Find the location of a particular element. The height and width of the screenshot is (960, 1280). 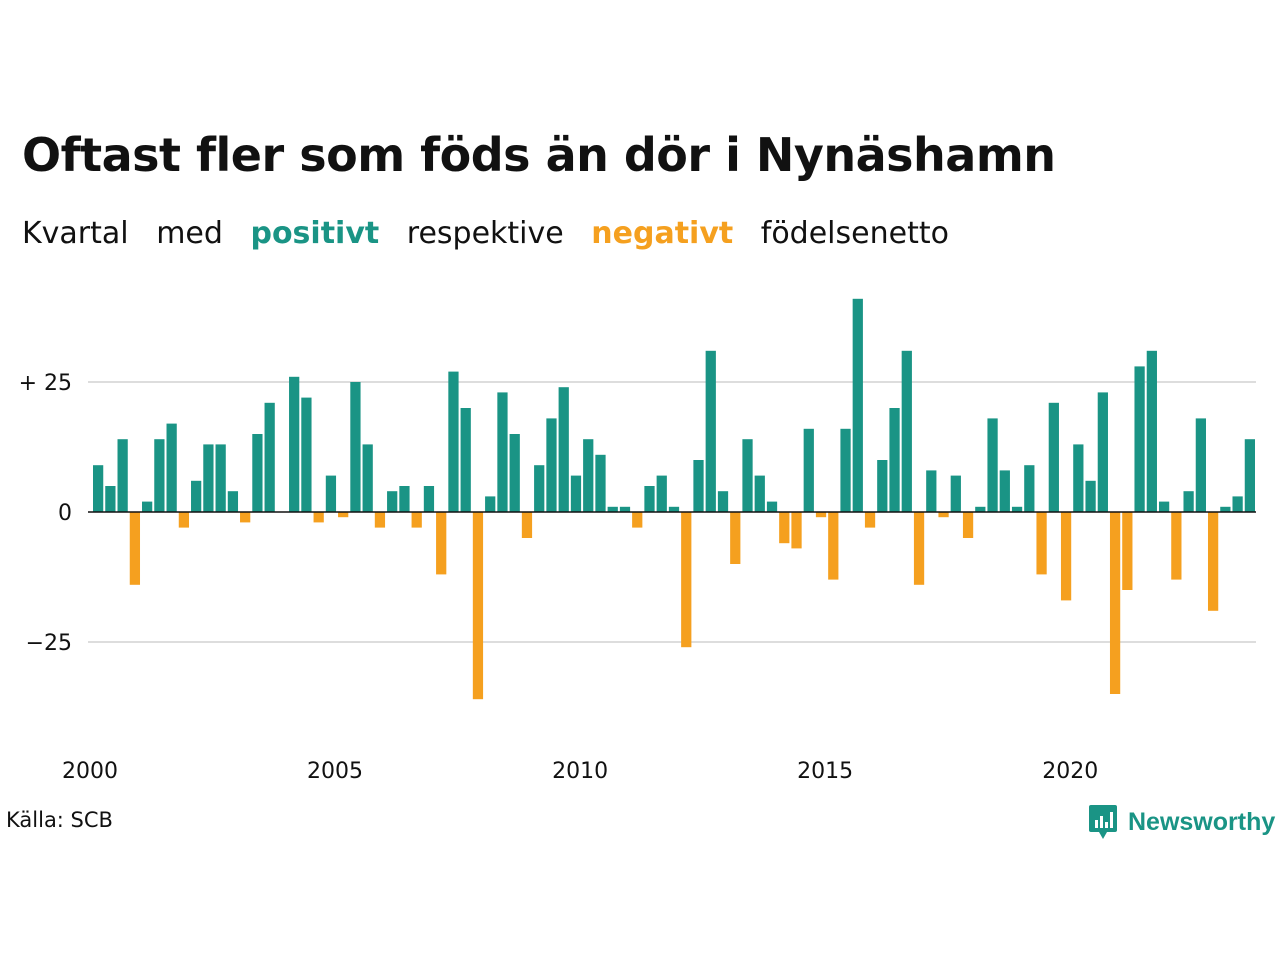

brand-name: Newsworthy is located at coordinates (1202, 821).